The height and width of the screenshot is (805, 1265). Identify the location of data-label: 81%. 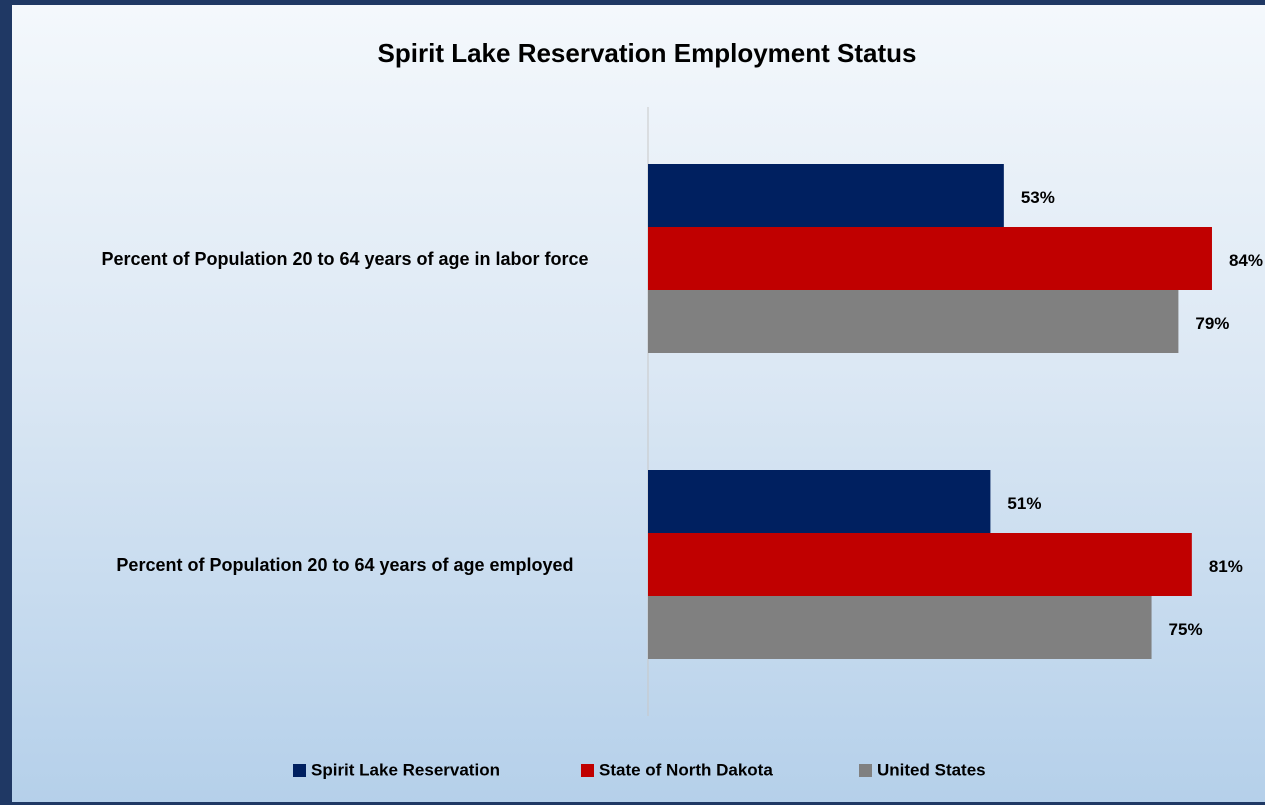
(1226, 566).